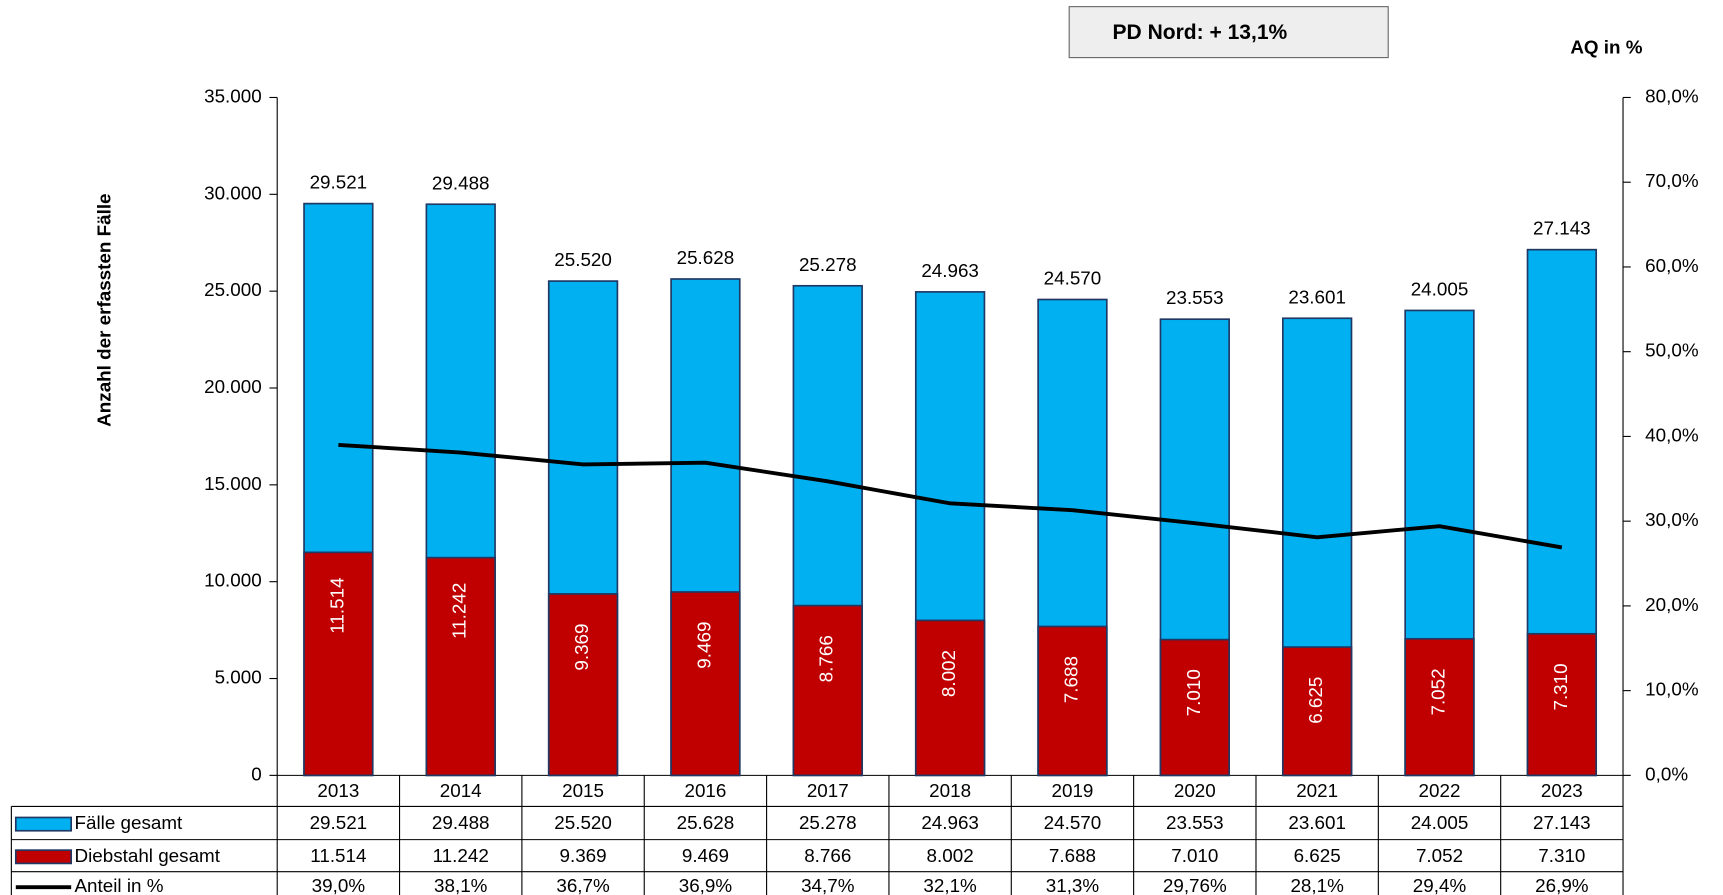  I want to click on x-tick-label: 2018, so click(950, 790).